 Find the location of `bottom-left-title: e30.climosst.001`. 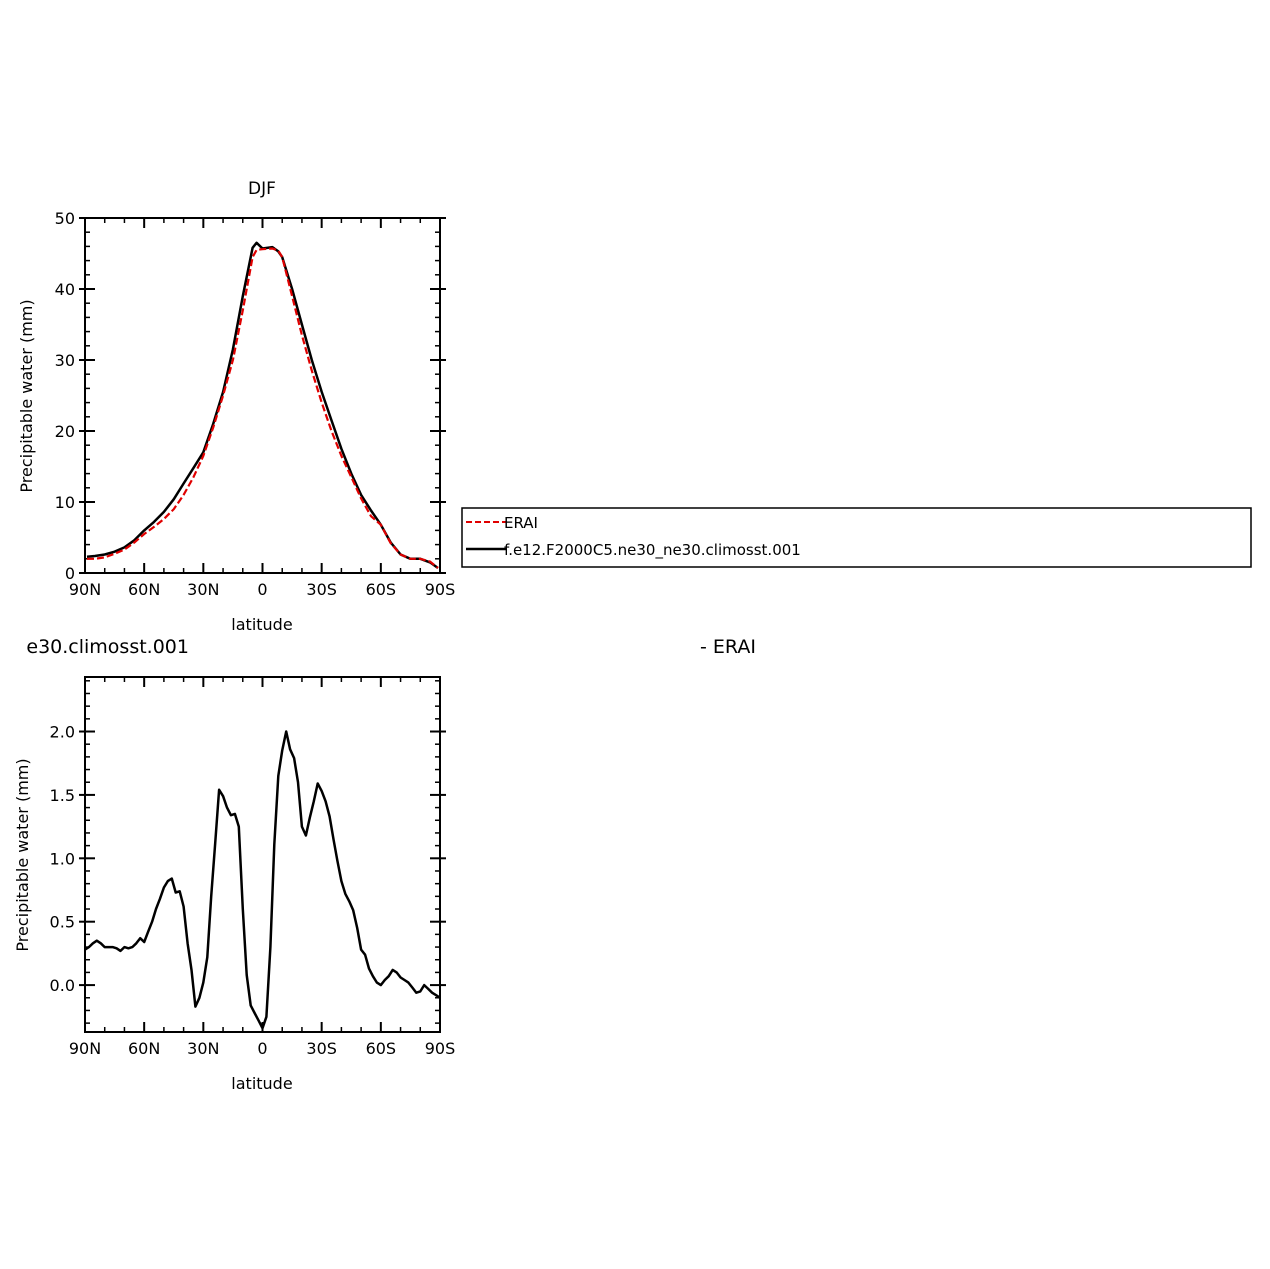

bottom-left-title: e30.climosst.001 is located at coordinates (107, 647).